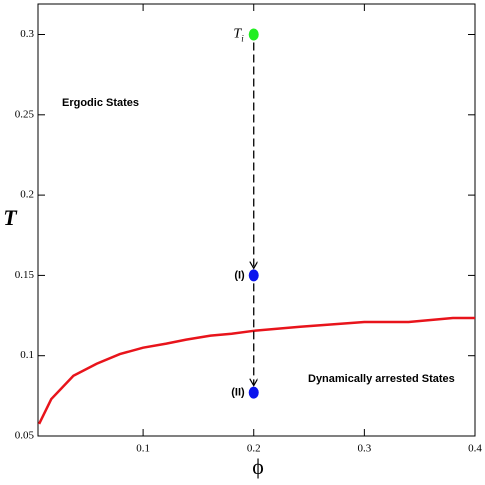 The image size is (485, 485). I want to click on point-label: (I), so click(239, 275).